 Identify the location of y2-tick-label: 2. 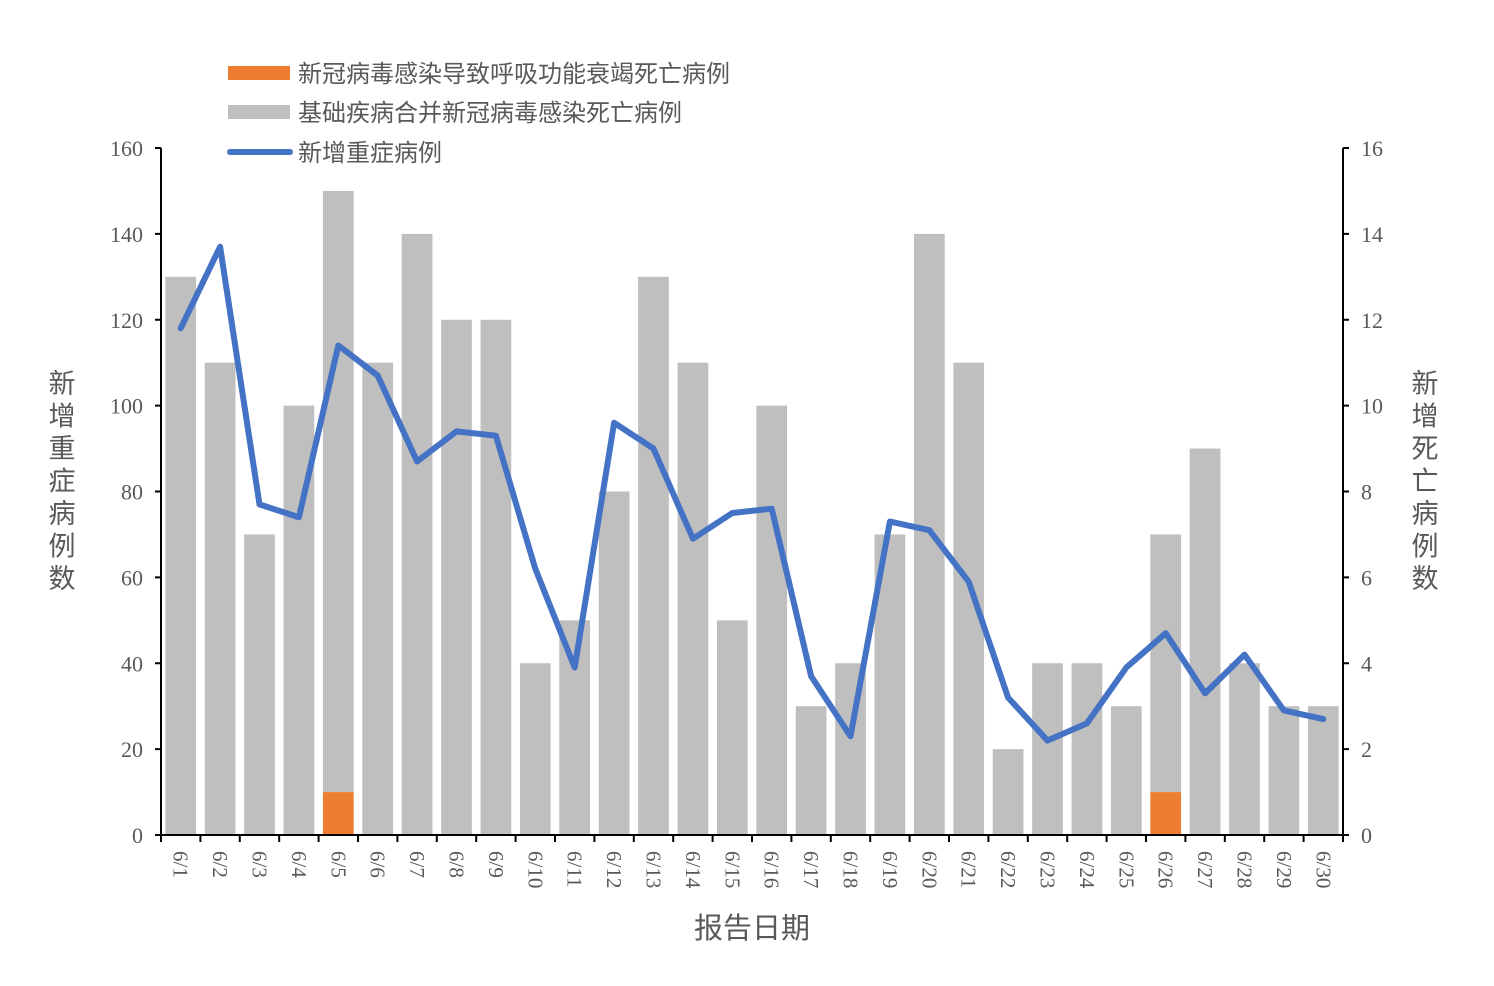
(1366, 749).